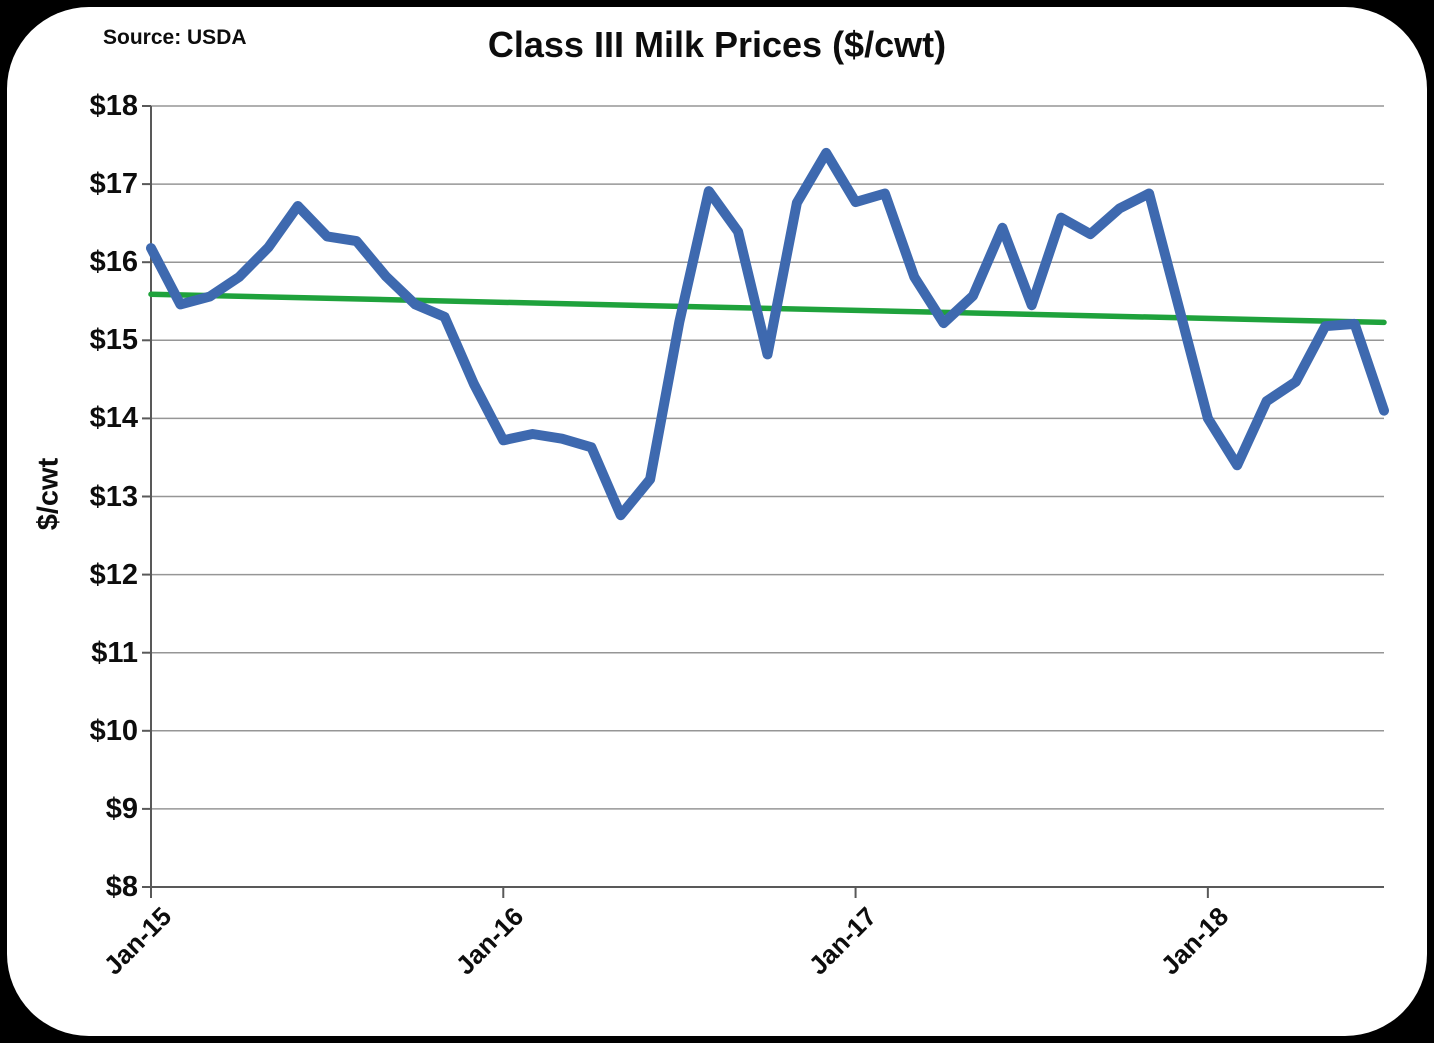  What do you see at coordinates (842, 941) in the screenshot?
I see `x-tick-label: Jan-17` at bounding box center [842, 941].